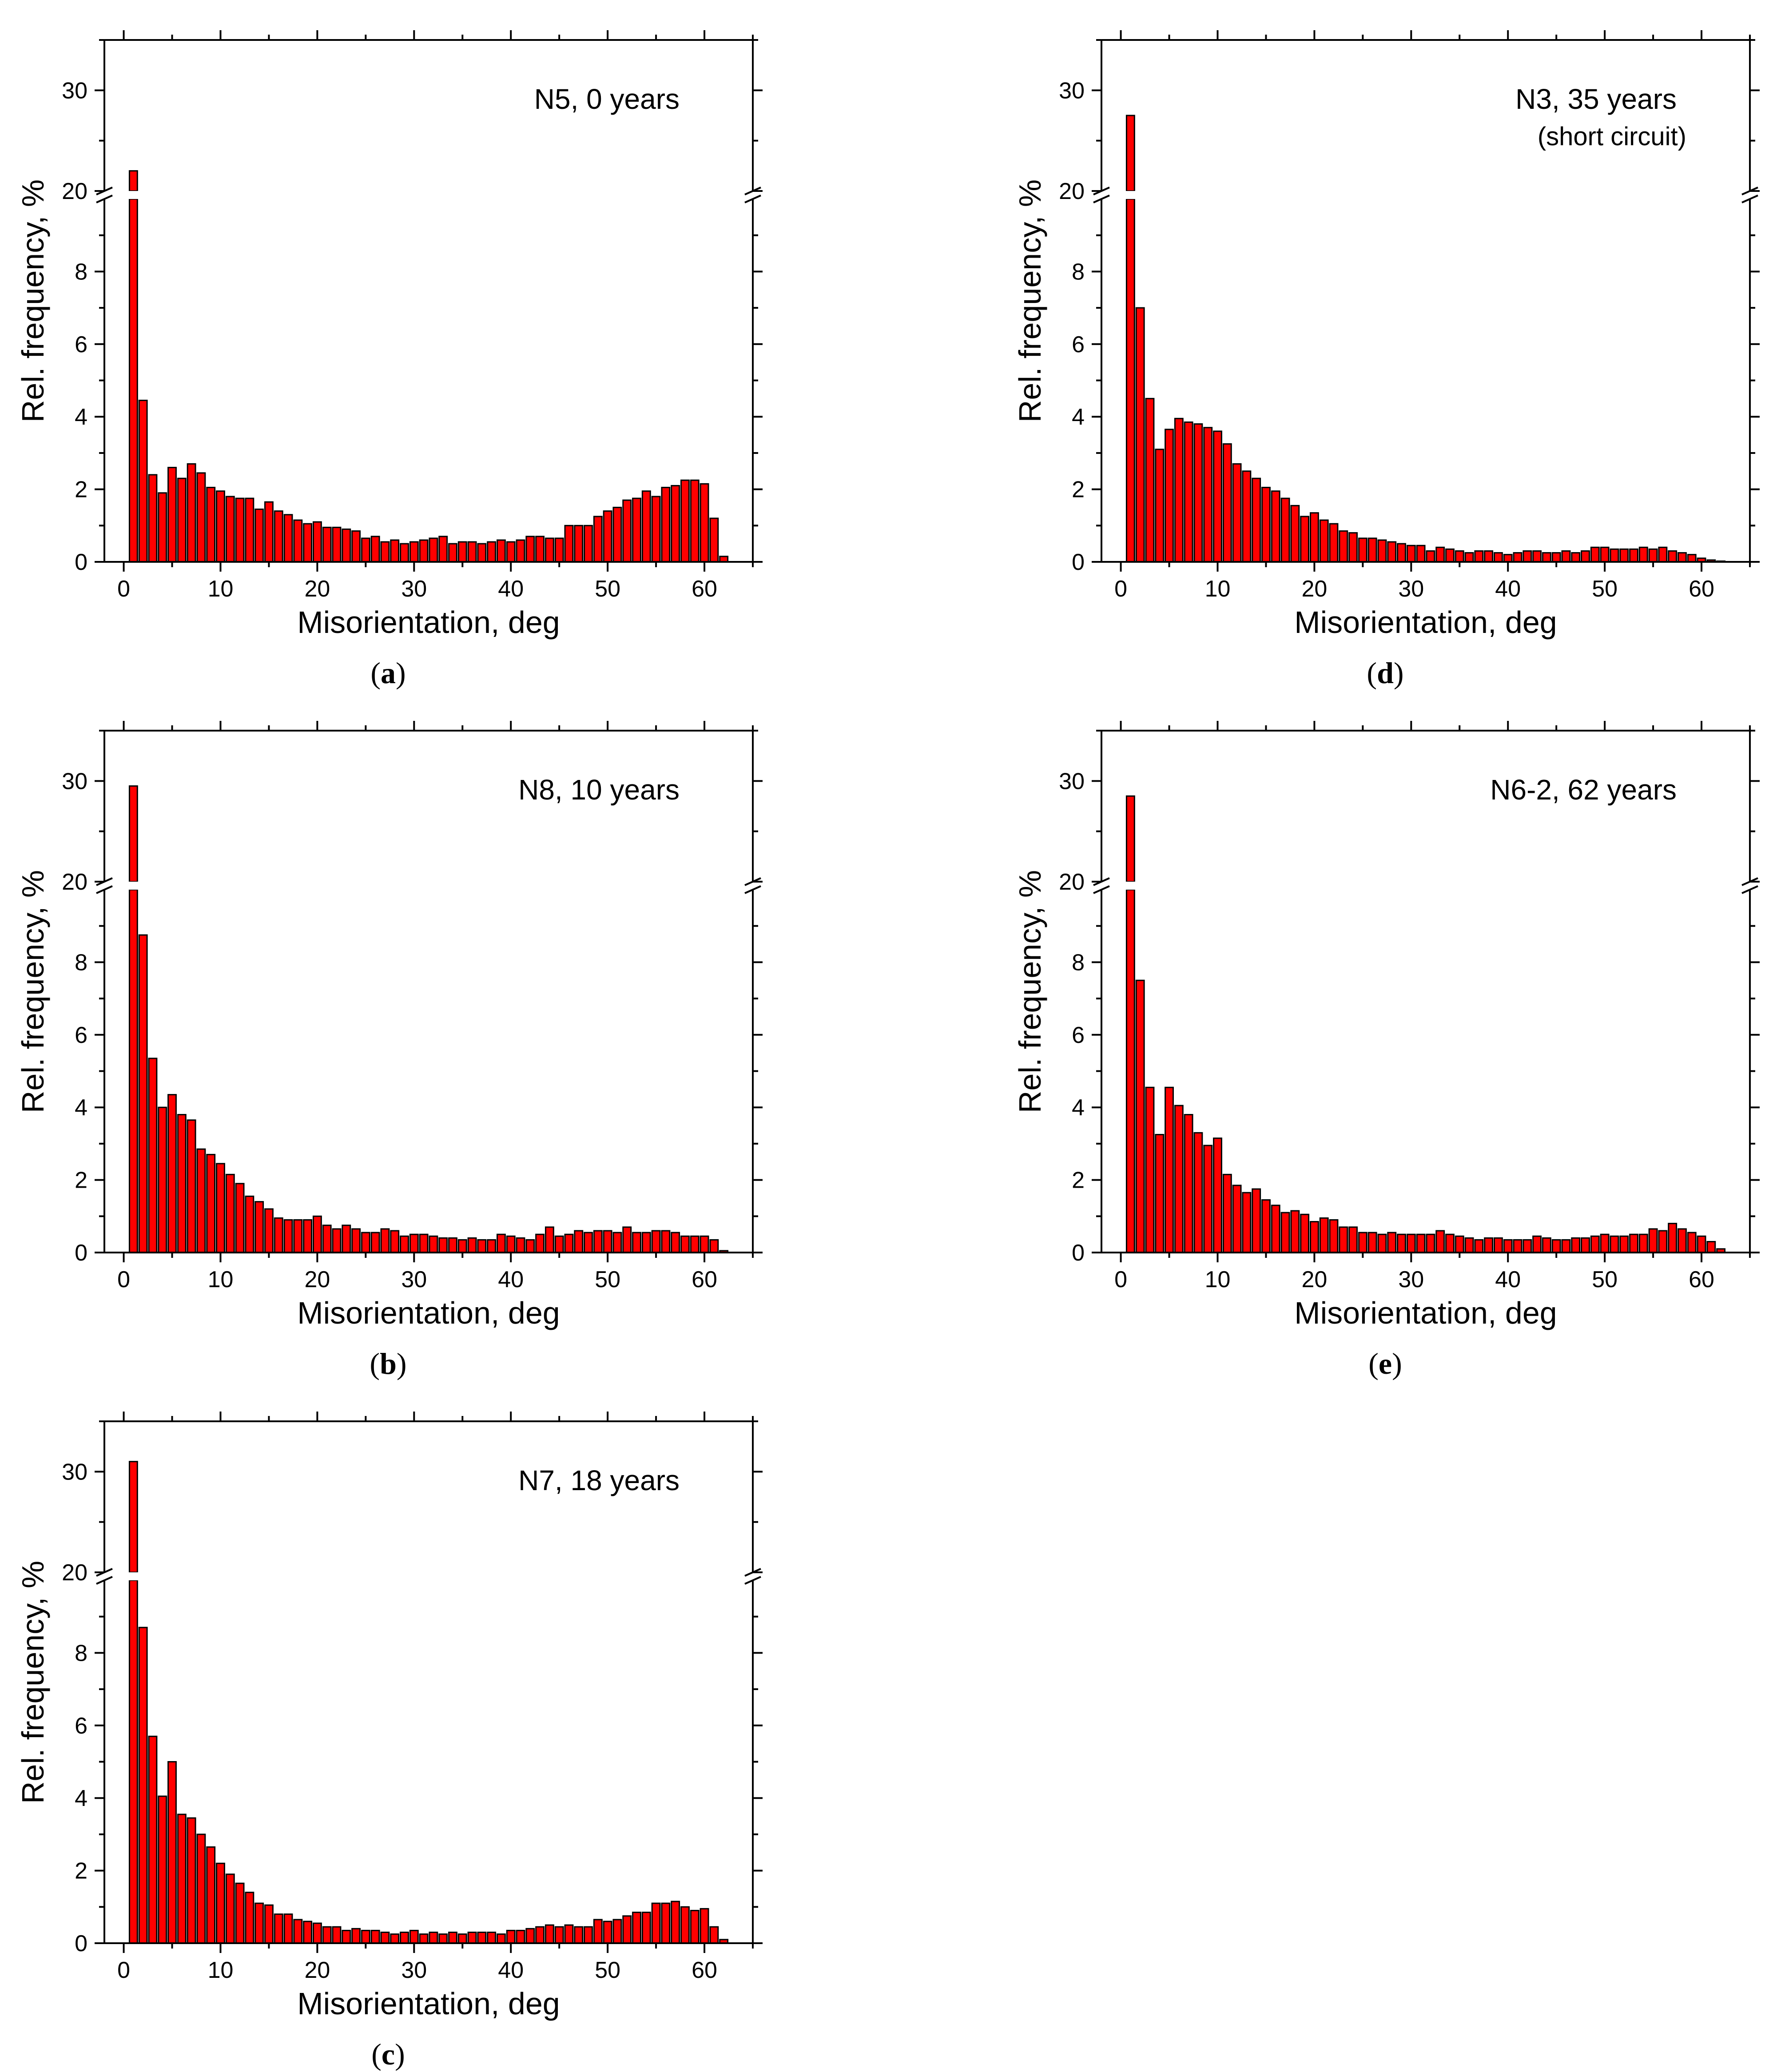 The width and height of the screenshot is (1765, 2072). What do you see at coordinates (1612, 136) in the screenshot?
I see `chart-annotation: (short circuit)` at bounding box center [1612, 136].